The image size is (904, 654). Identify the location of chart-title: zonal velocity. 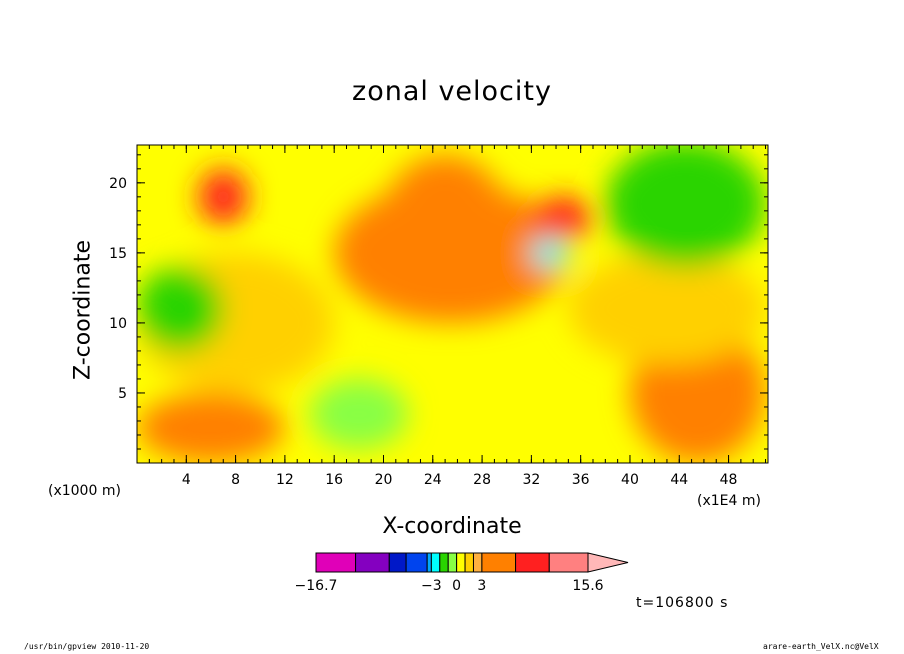
(452, 91).